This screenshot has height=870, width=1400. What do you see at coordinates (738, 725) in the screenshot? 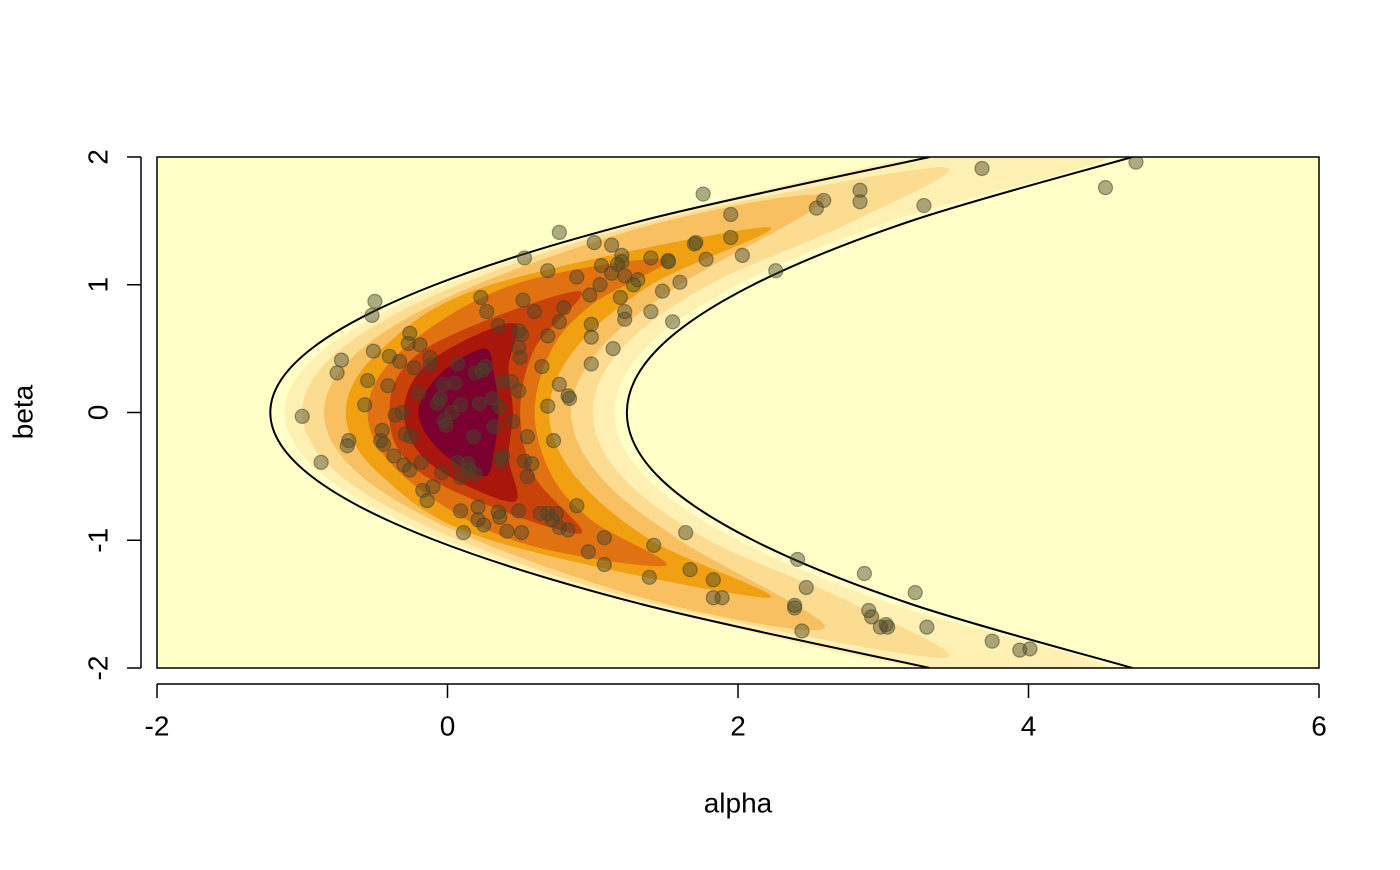
I see `x-tick-label: 2` at bounding box center [738, 725].